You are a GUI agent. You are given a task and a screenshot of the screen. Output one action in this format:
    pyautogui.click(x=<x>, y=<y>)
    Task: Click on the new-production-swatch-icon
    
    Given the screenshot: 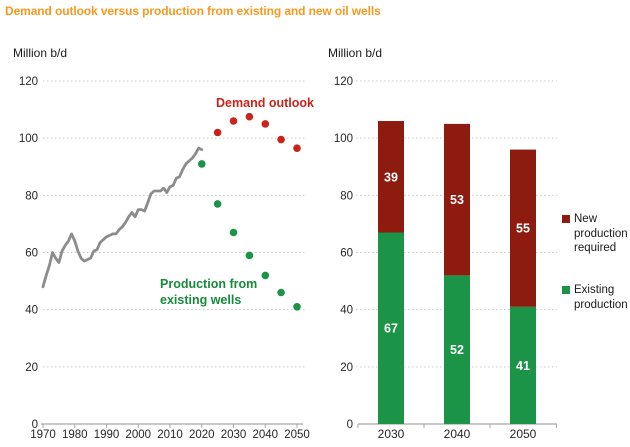 What is the action you would take?
    pyautogui.click(x=566, y=219)
    